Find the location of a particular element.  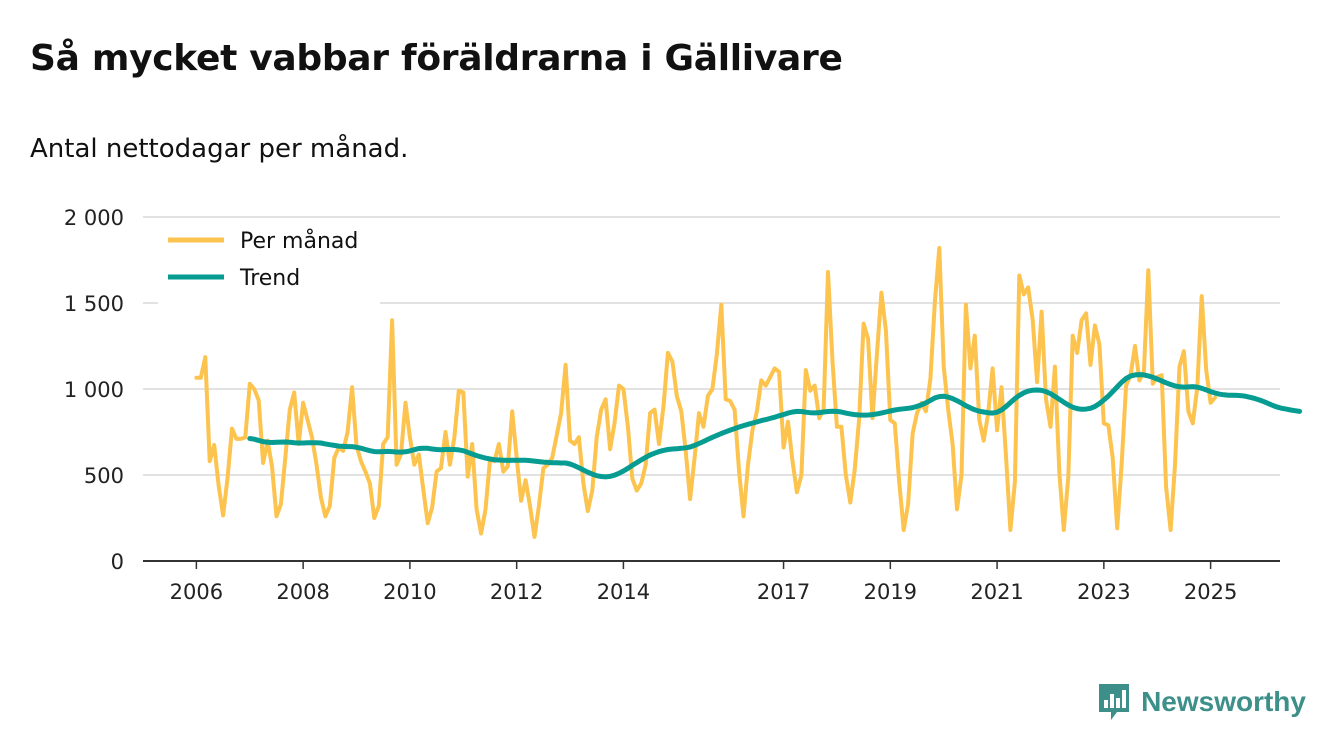

series-line-trend is located at coordinates (775, 426).